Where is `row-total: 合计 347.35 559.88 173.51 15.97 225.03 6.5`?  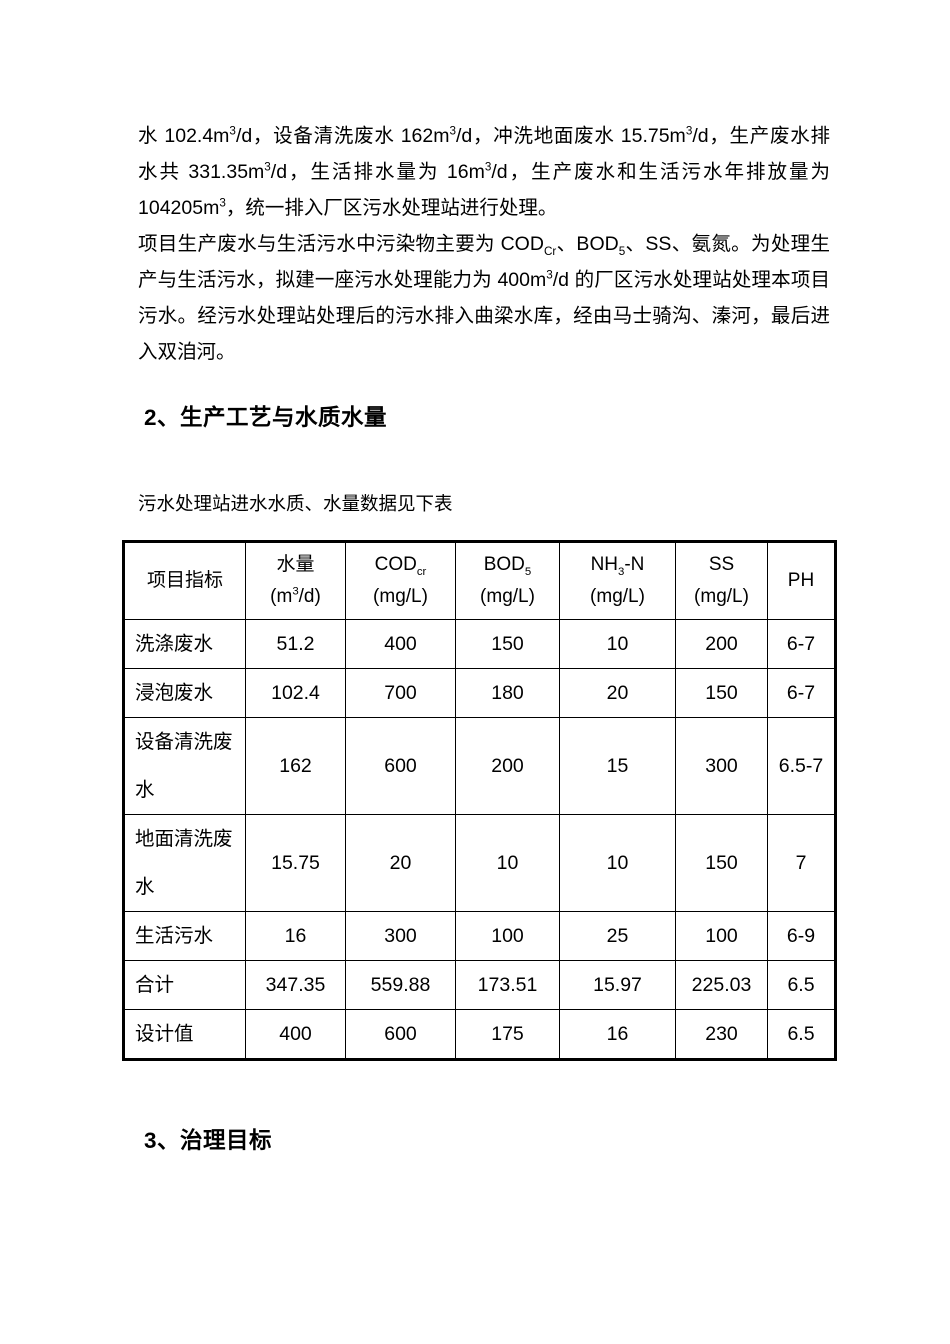 row-total: 合计 347.35 559.88 173.51 15.97 225.03 6.5 is located at coordinates (479, 985).